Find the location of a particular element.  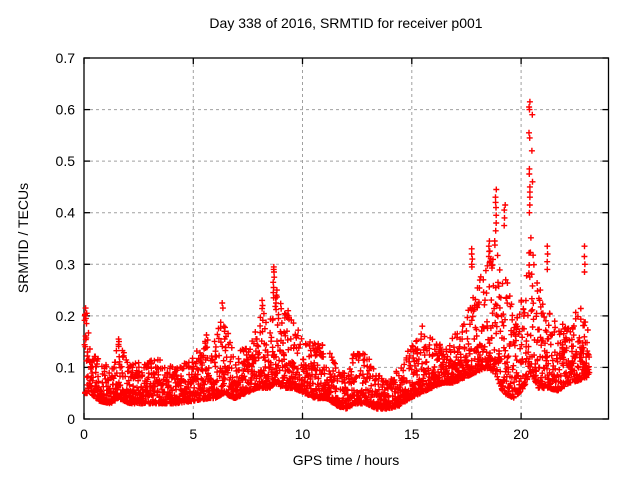

x-tick-label: 10 is located at coordinates (303, 434).